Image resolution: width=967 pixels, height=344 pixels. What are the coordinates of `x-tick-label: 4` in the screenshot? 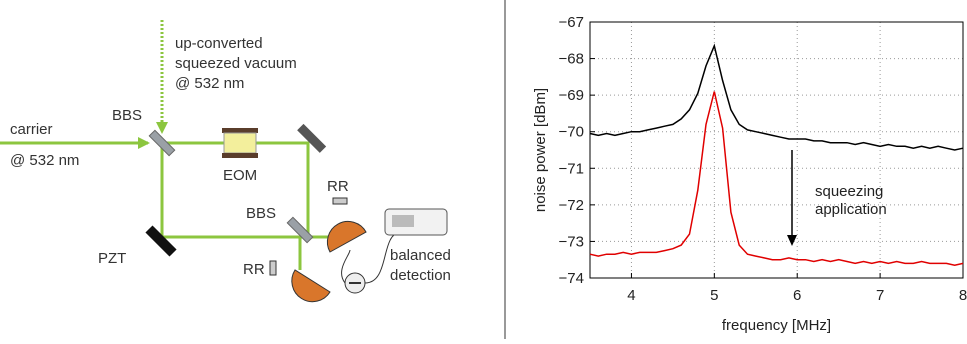 It's located at (631, 295).